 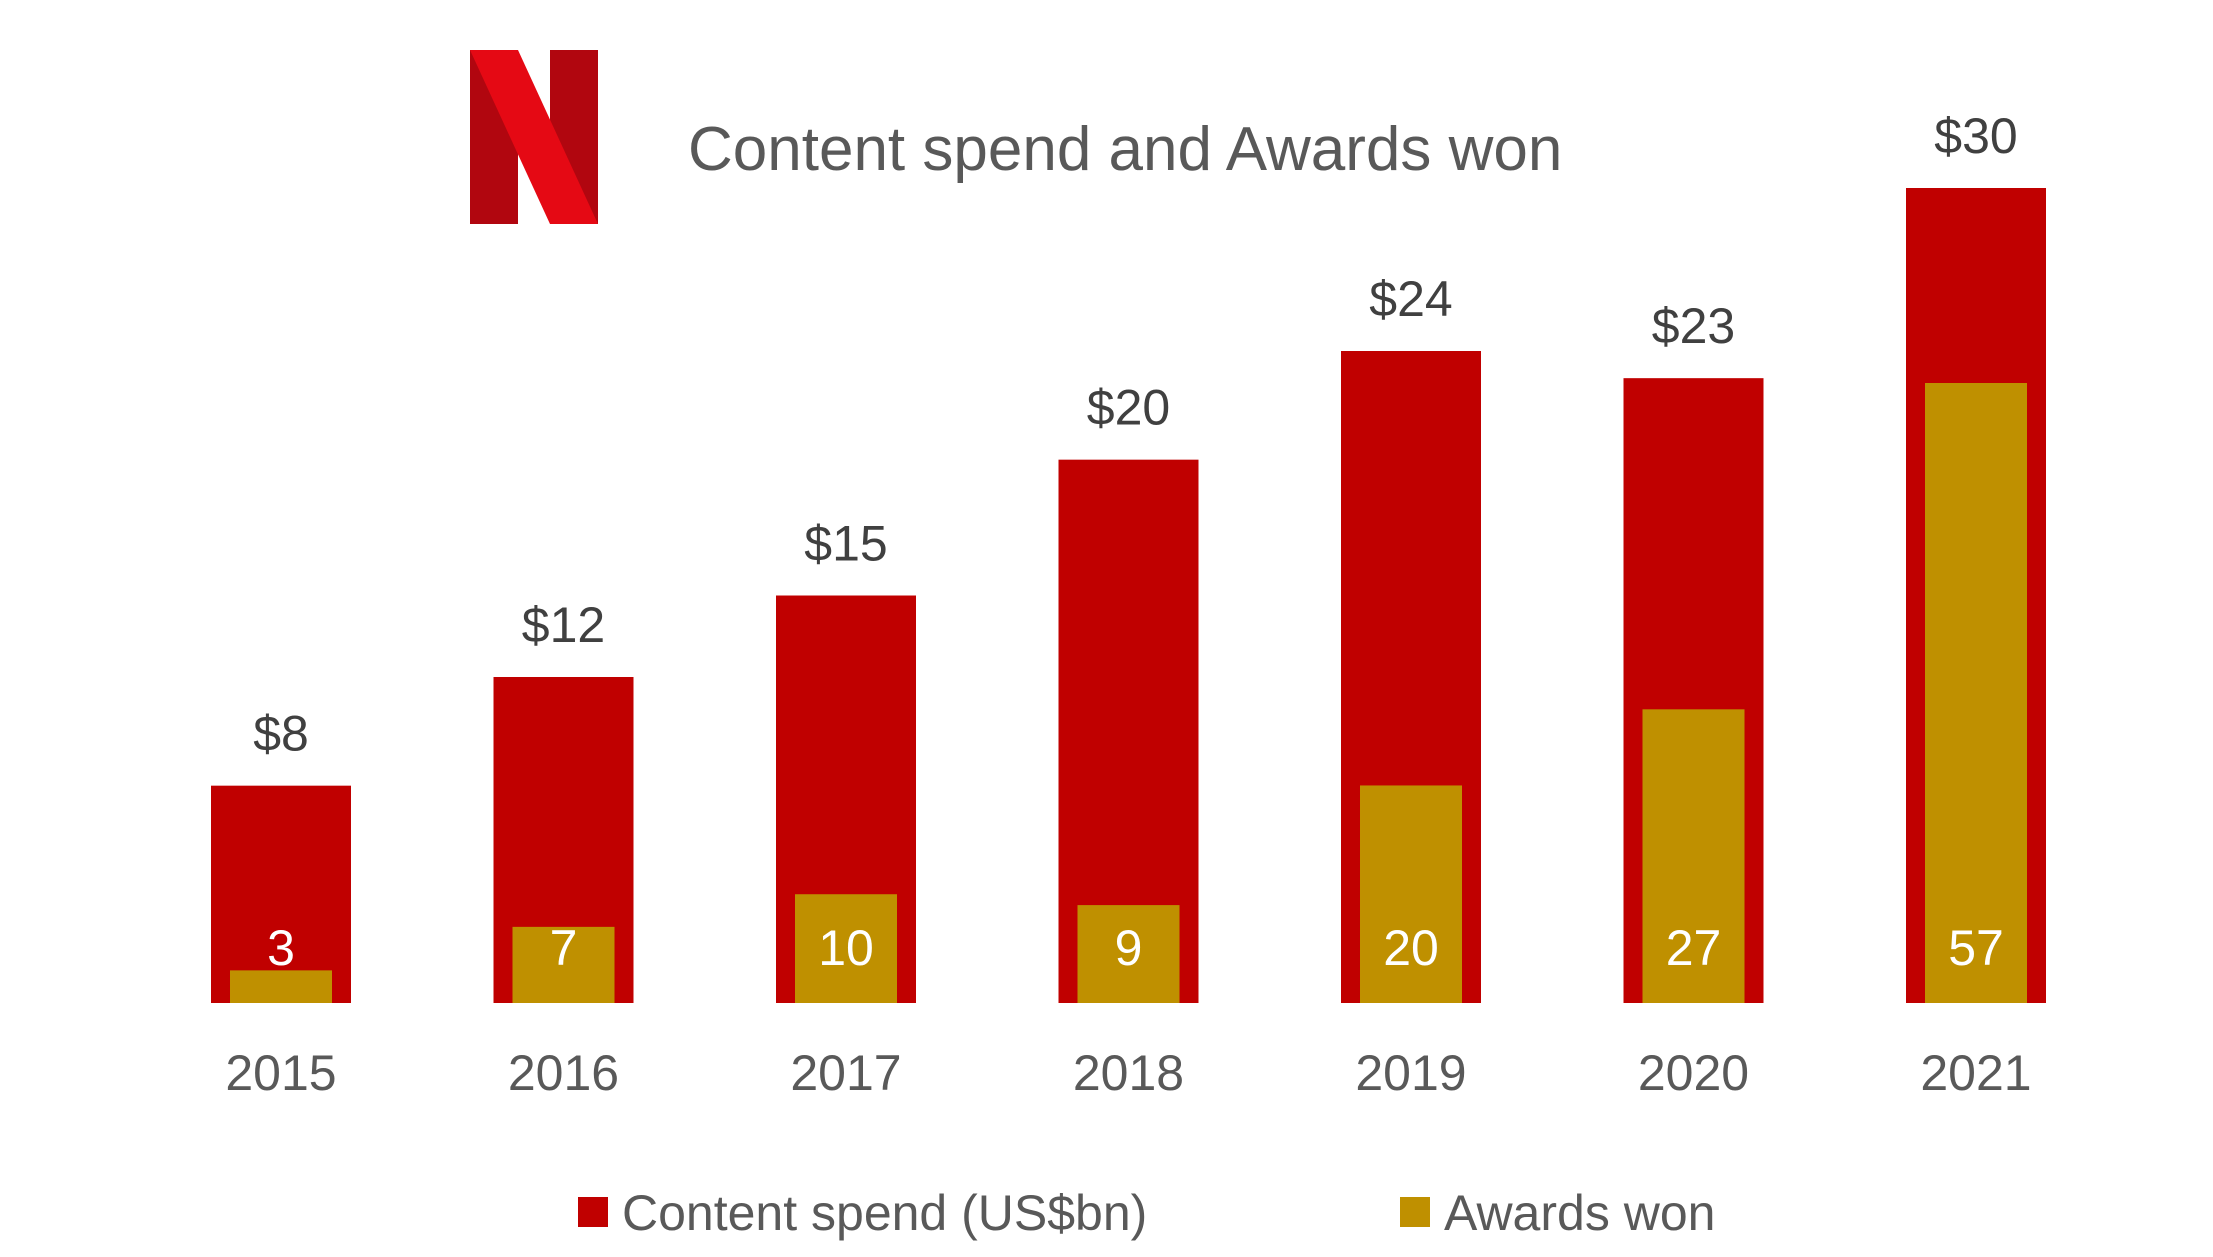 I want to click on x-tick-2017: 2017, so click(x=845, y=1073).